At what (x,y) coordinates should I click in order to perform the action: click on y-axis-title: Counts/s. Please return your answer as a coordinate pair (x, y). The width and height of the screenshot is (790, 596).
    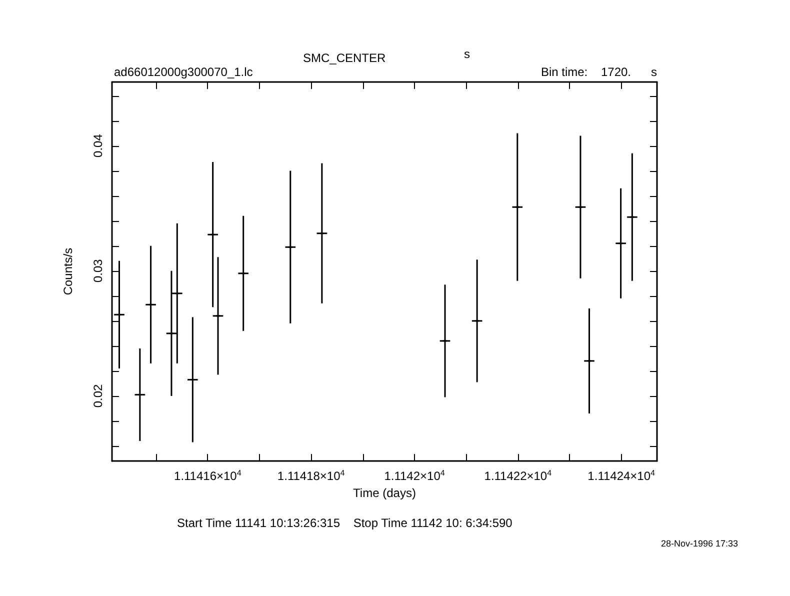
    Looking at the image, I should click on (68, 272).